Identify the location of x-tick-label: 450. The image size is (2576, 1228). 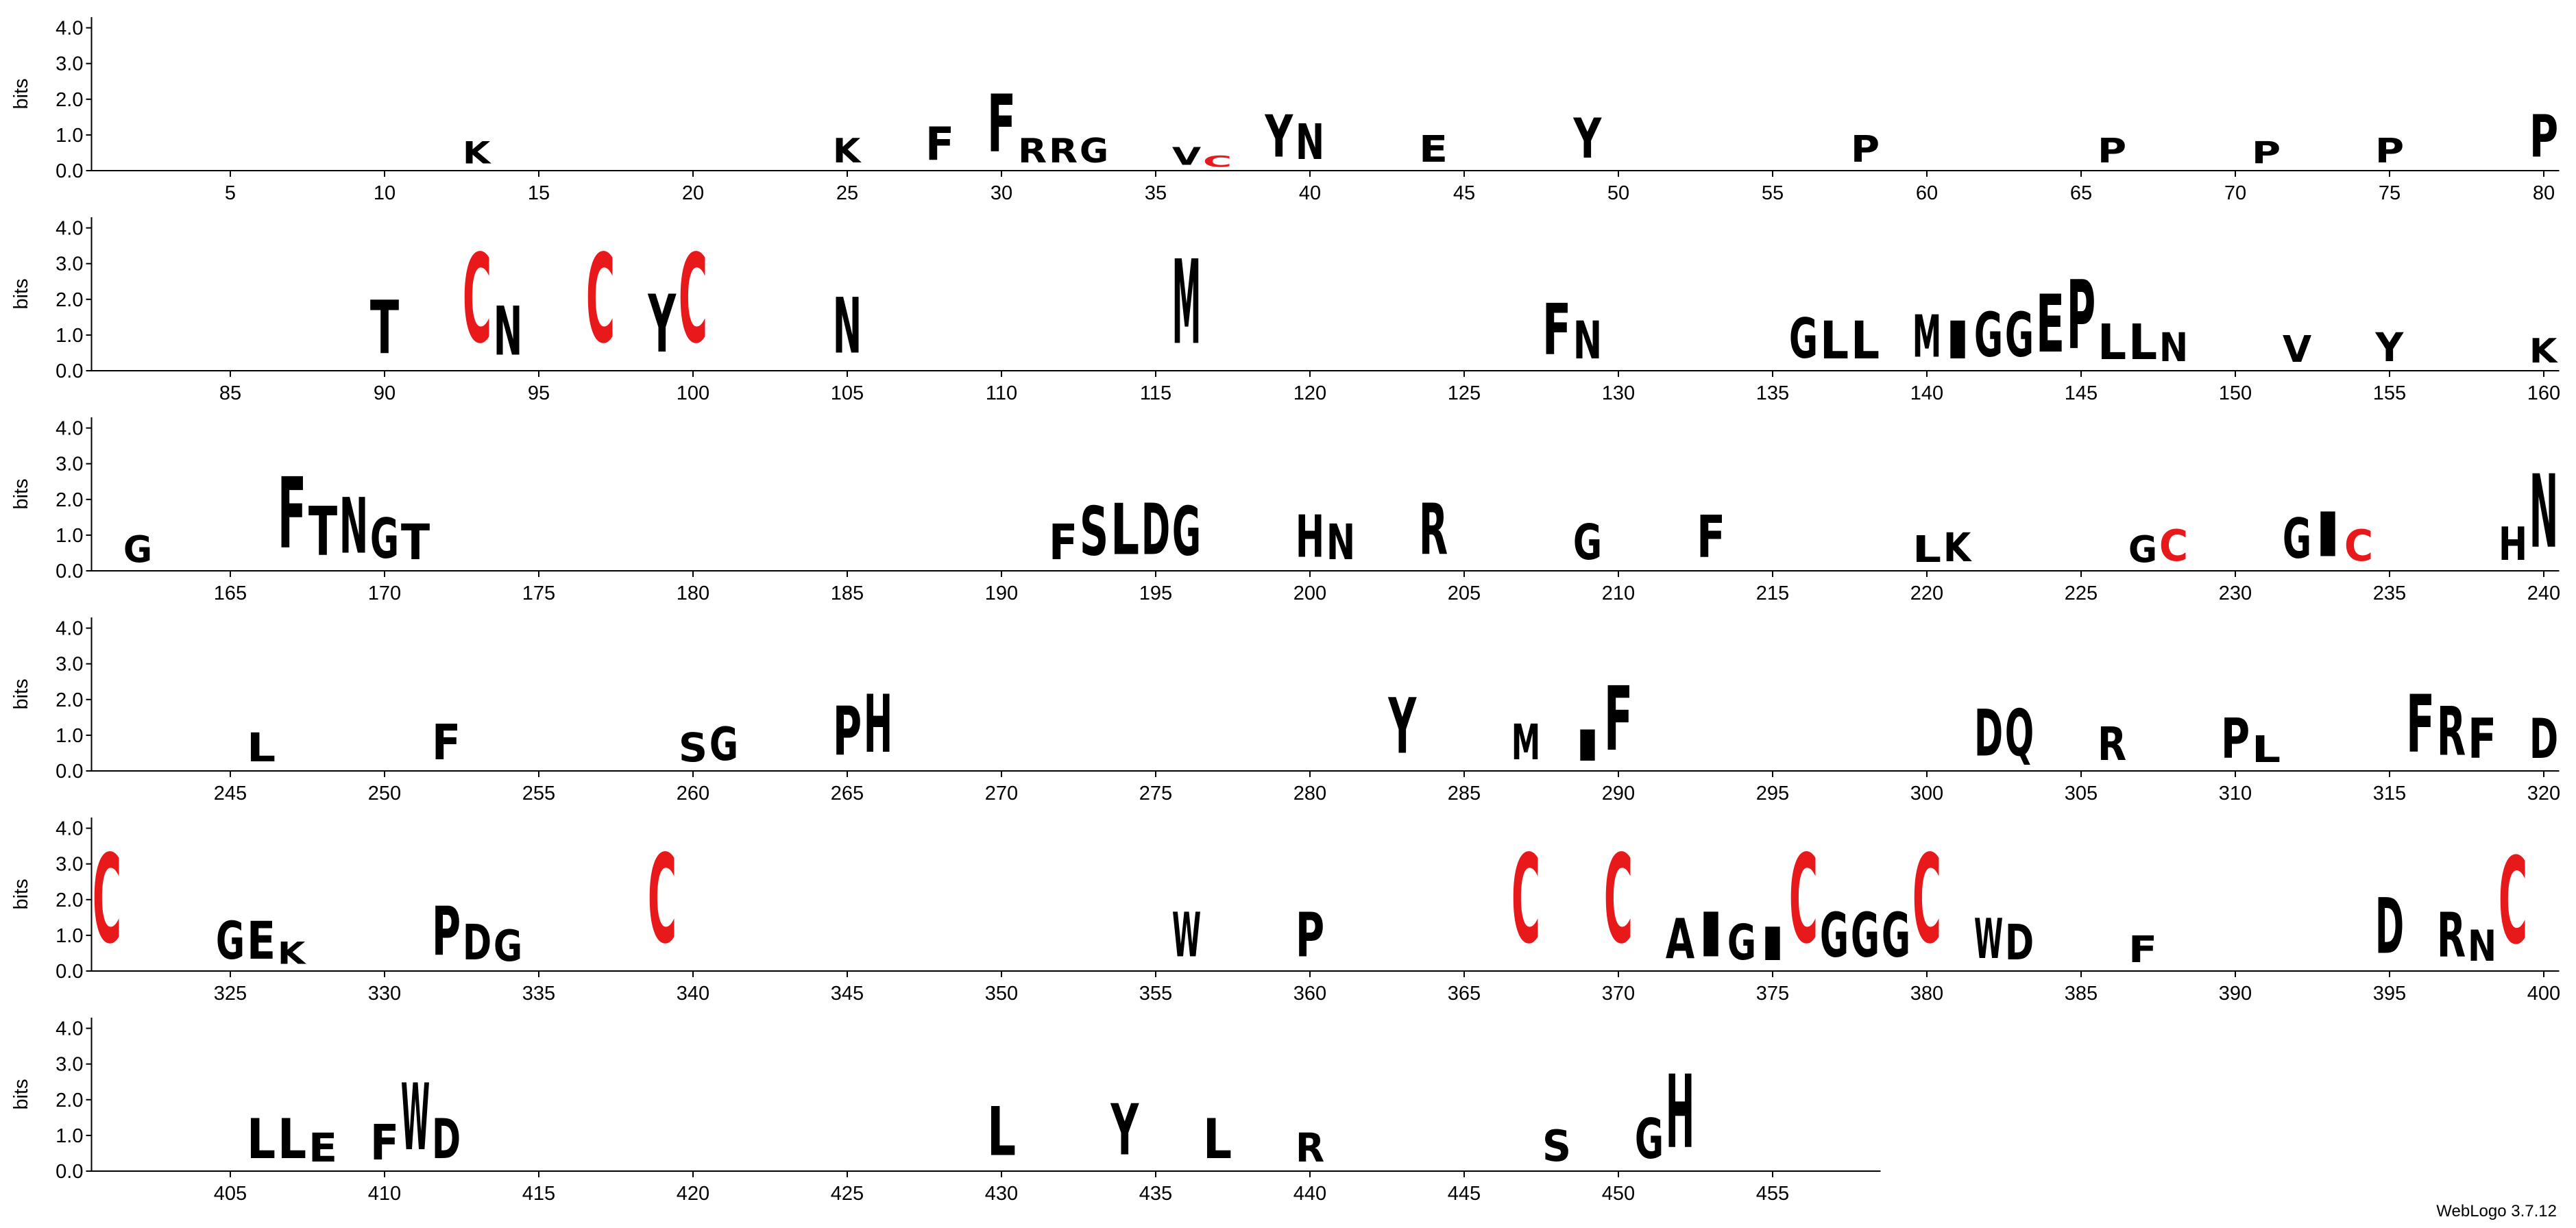
(1618, 1194).